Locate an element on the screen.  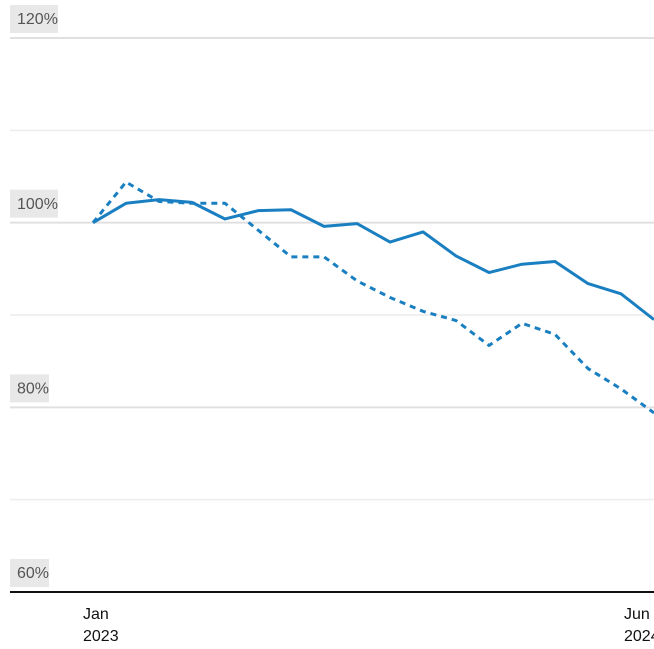
y-tick-label: 60% is located at coordinates (33, 573).